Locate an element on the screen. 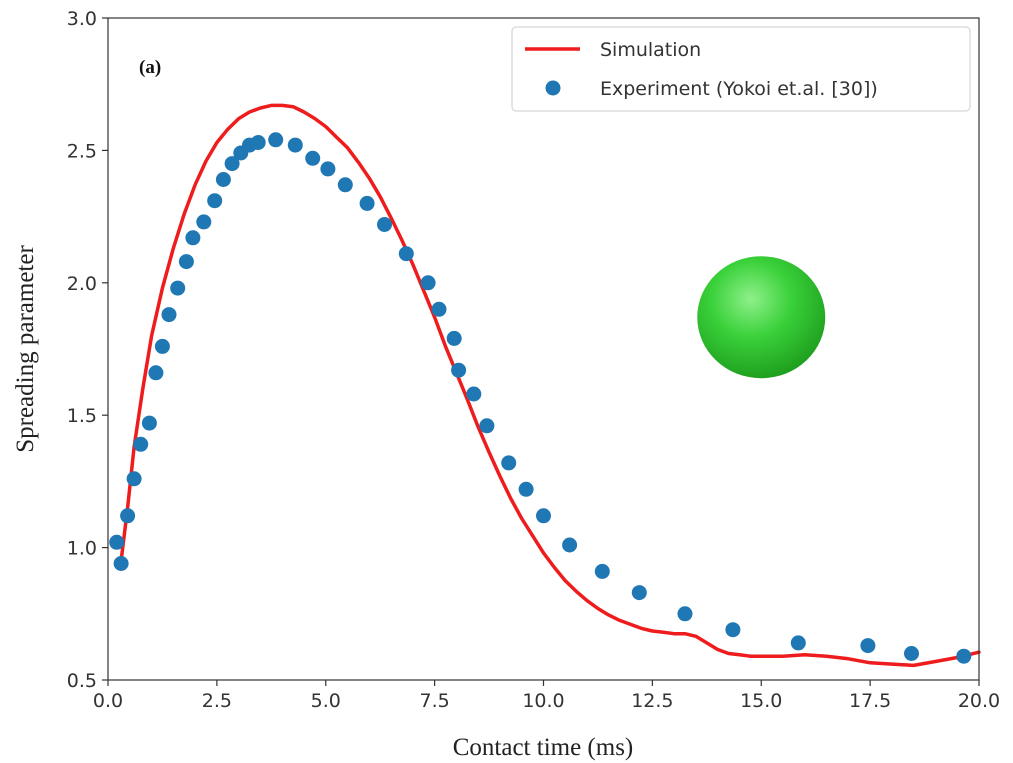  legend-experiment-swatch is located at coordinates (553, 88).